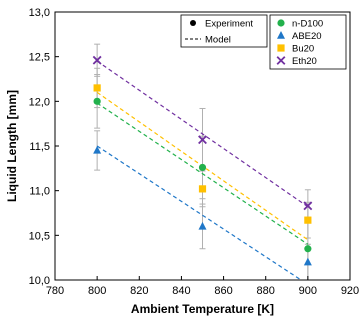 This screenshot has width=361, height=320. What do you see at coordinates (139, 291) in the screenshot?
I see `x-tick-label: 820` at bounding box center [139, 291].